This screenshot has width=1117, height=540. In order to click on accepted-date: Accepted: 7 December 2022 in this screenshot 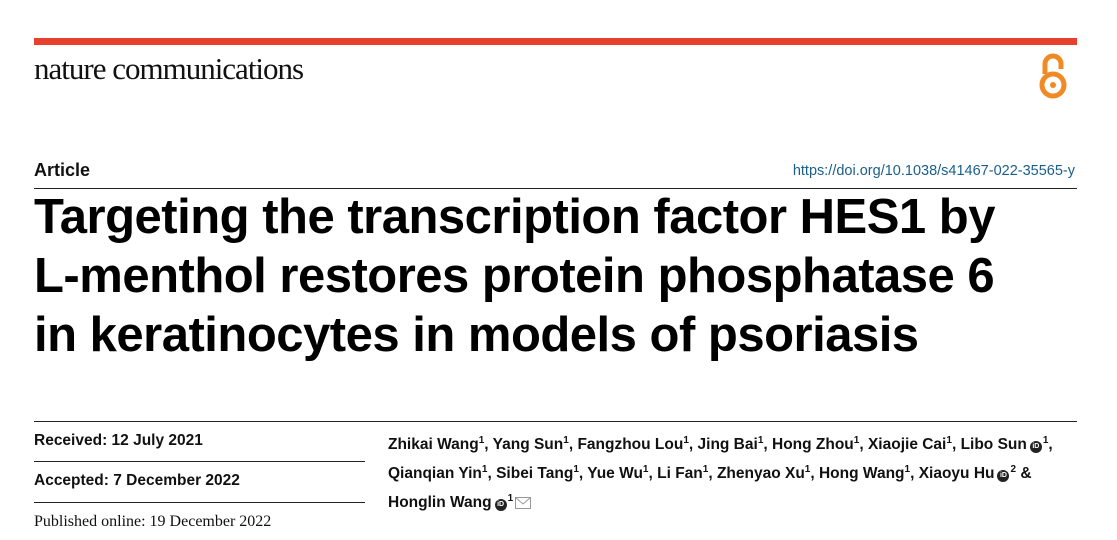, I will do `click(137, 480)`.